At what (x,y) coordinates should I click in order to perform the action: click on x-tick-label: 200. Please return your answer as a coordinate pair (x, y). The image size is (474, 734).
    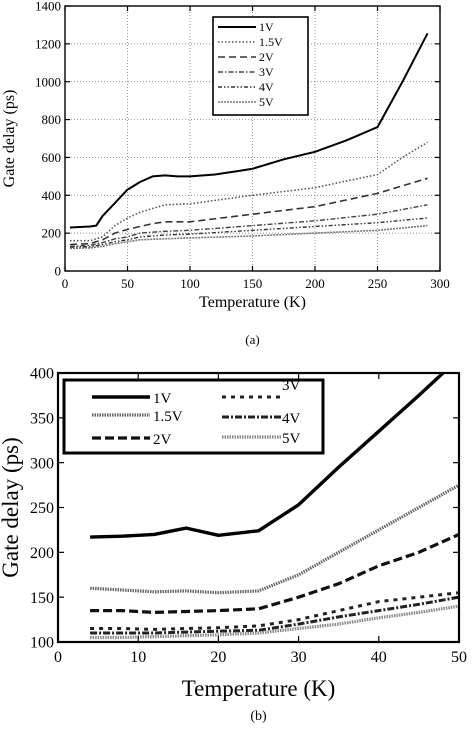
    Looking at the image, I should click on (315, 283).